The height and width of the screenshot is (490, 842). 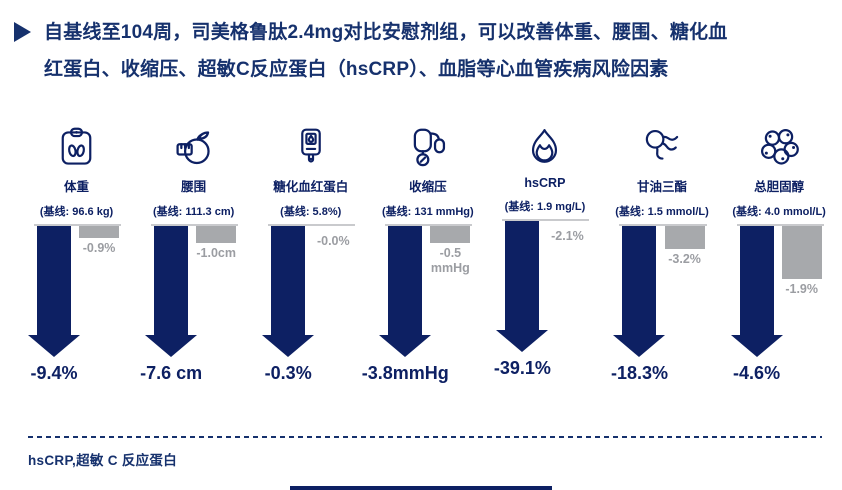 I want to click on metric-label: hsCRP, so click(x=545, y=183).